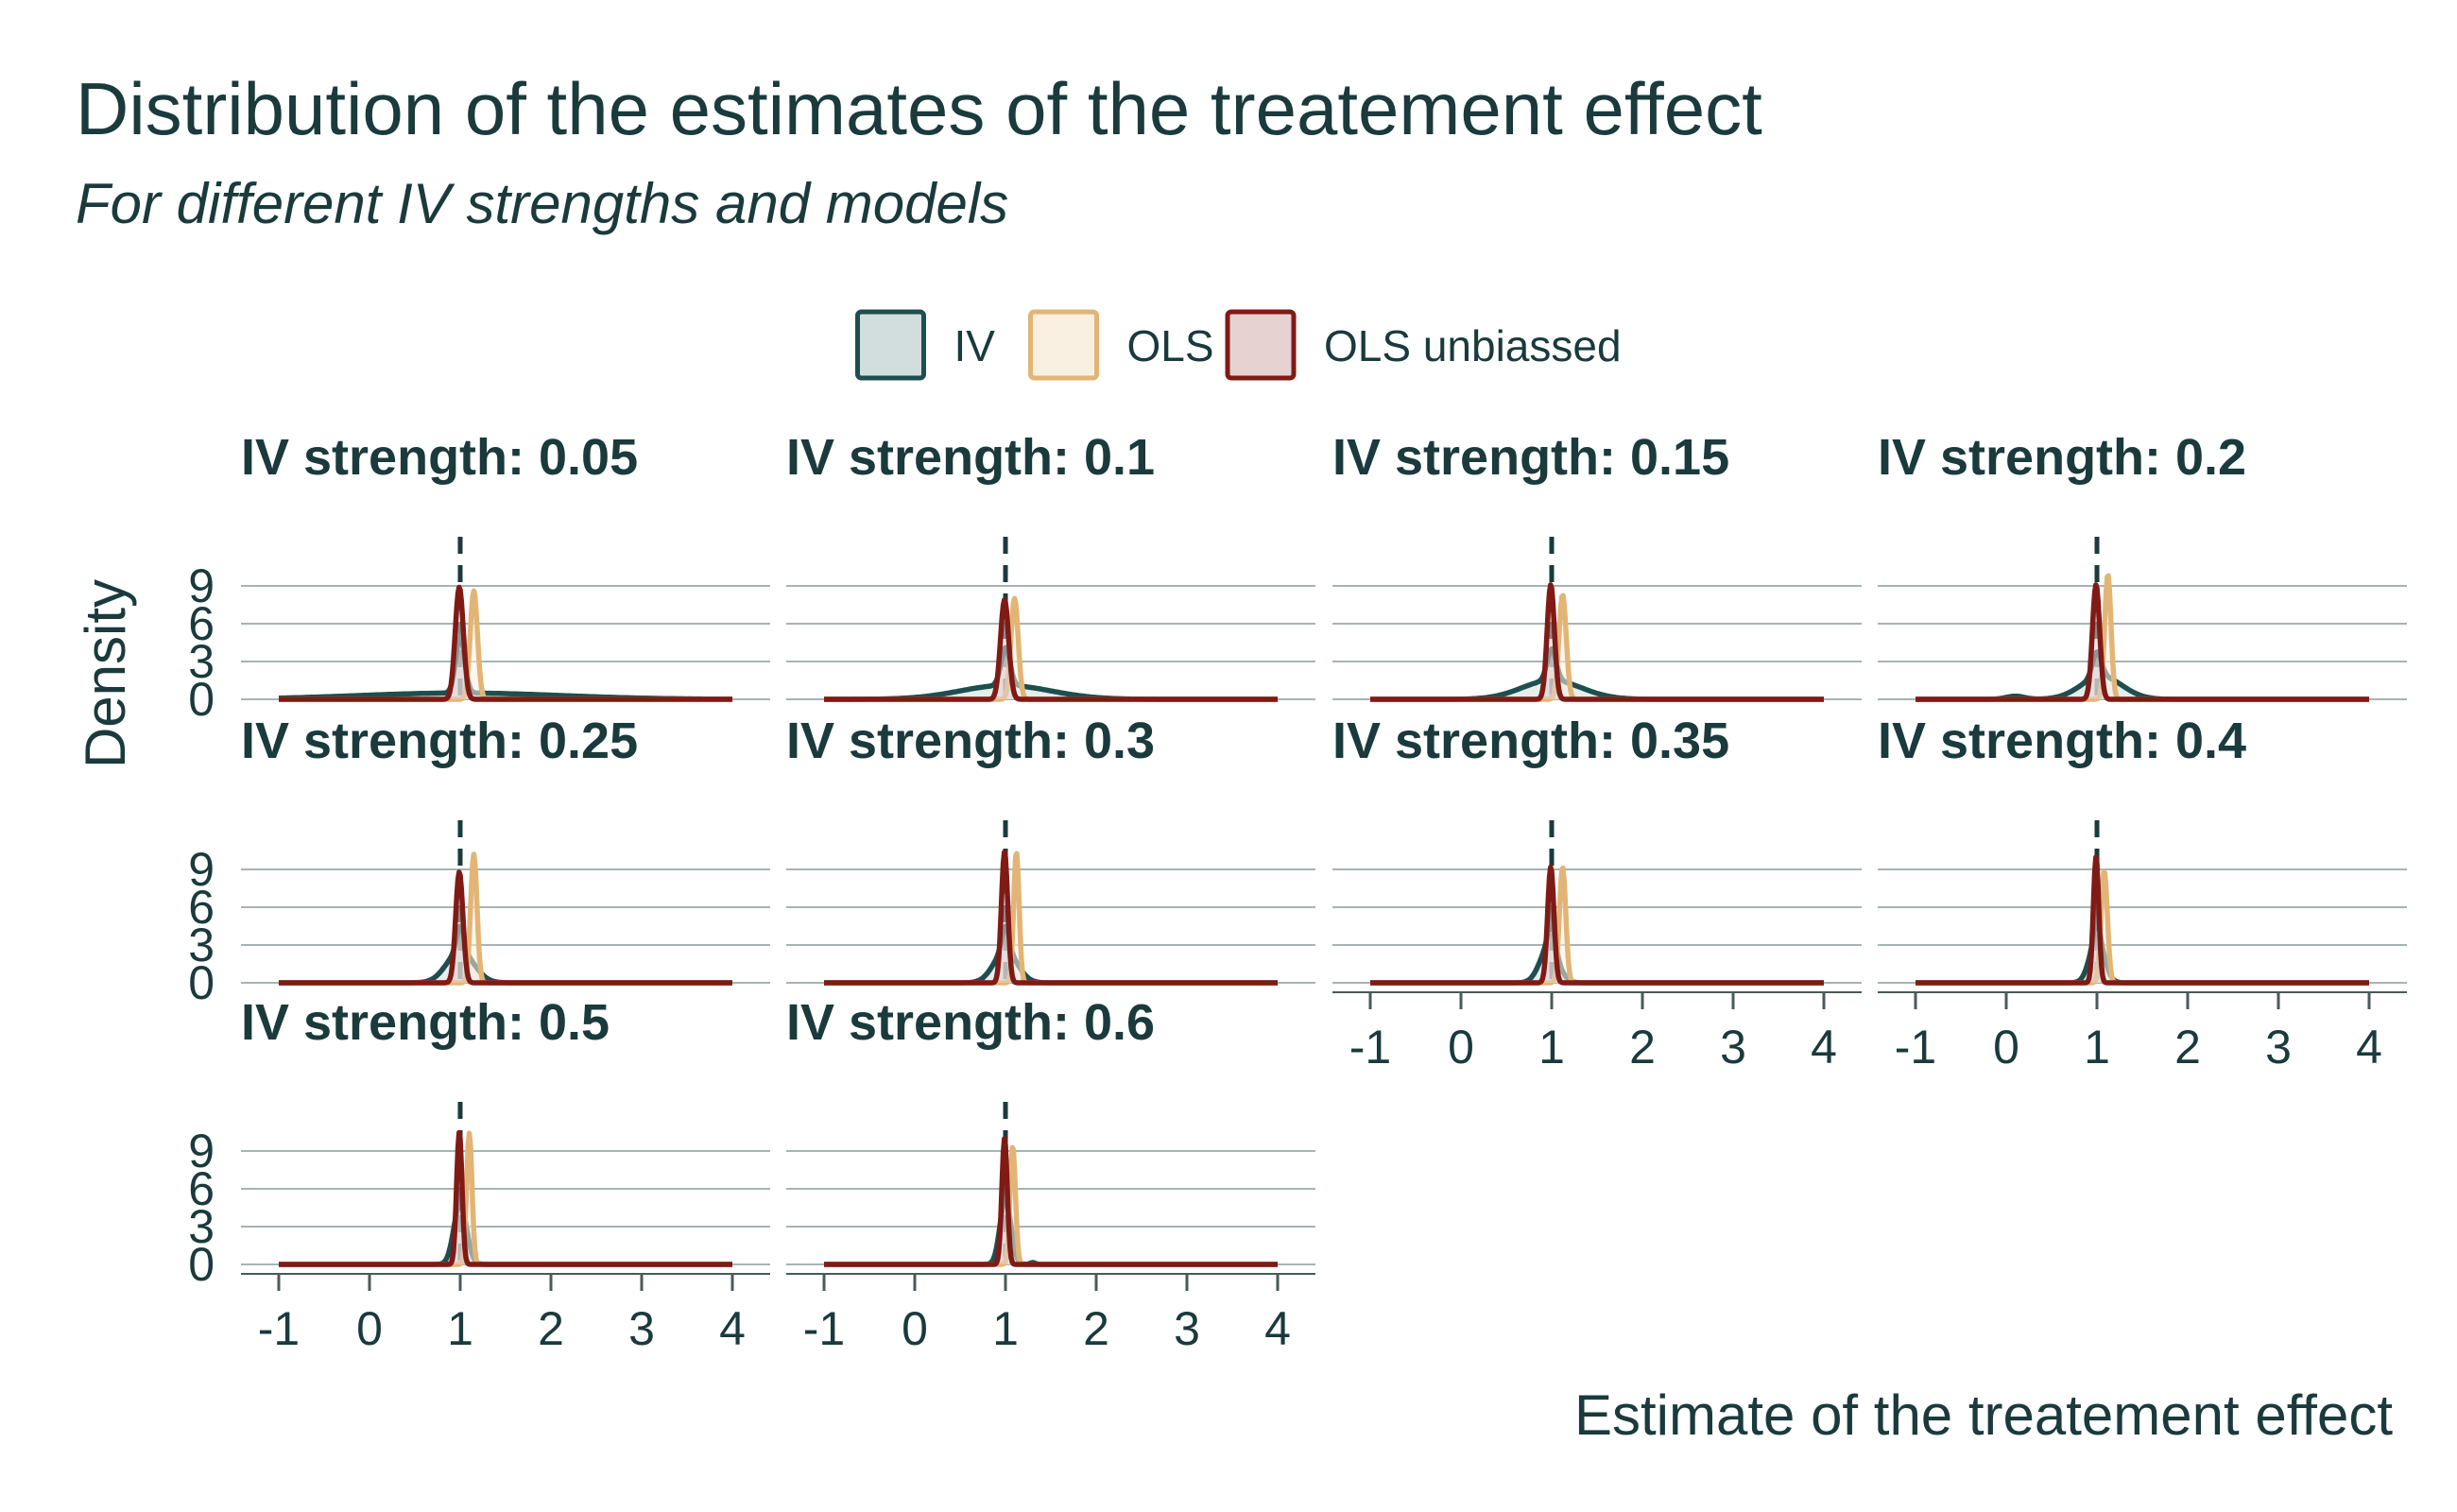  What do you see at coordinates (1530, 741) in the screenshot?
I see `facet-strip-label: IV strength: 0.35` at bounding box center [1530, 741].